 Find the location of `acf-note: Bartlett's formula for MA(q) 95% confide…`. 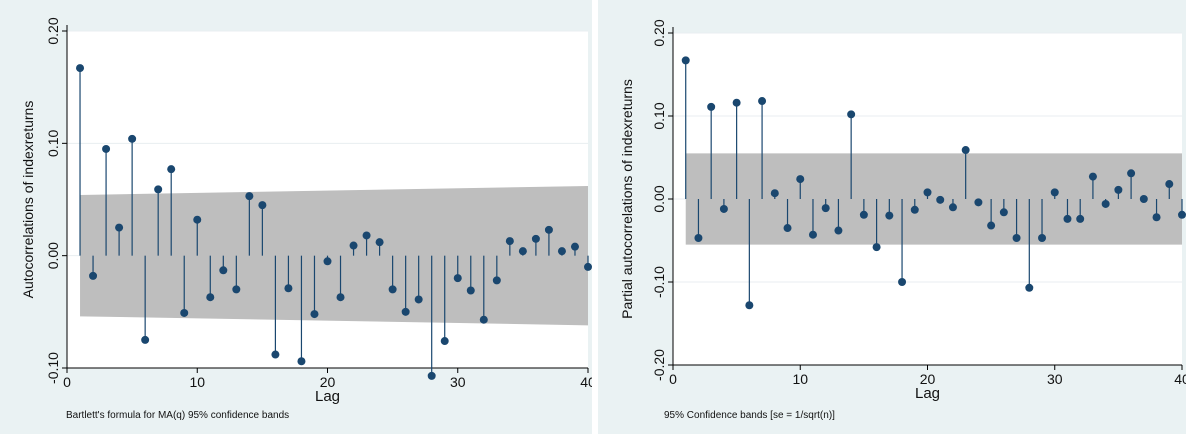

acf-note: Bartlett's formula for MA(q) 95% confide… is located at coordinates (178, 415).